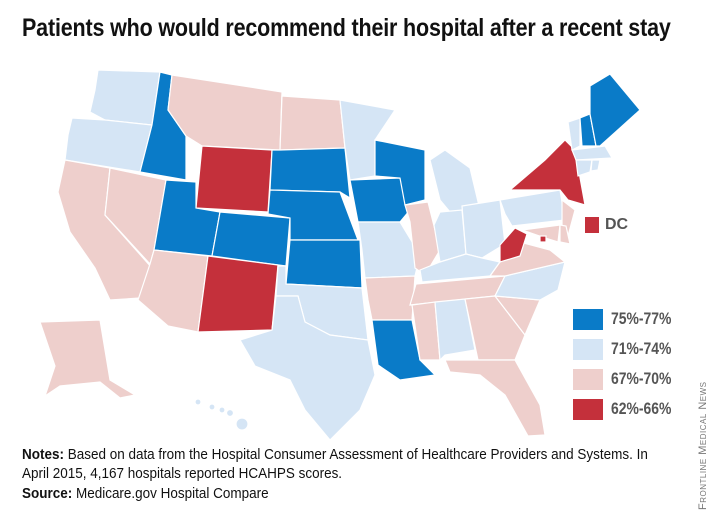 The image size is (720, 528). Describe the element at coordinates (495, 328) in the screenshot. I see `state-ga` at that location.